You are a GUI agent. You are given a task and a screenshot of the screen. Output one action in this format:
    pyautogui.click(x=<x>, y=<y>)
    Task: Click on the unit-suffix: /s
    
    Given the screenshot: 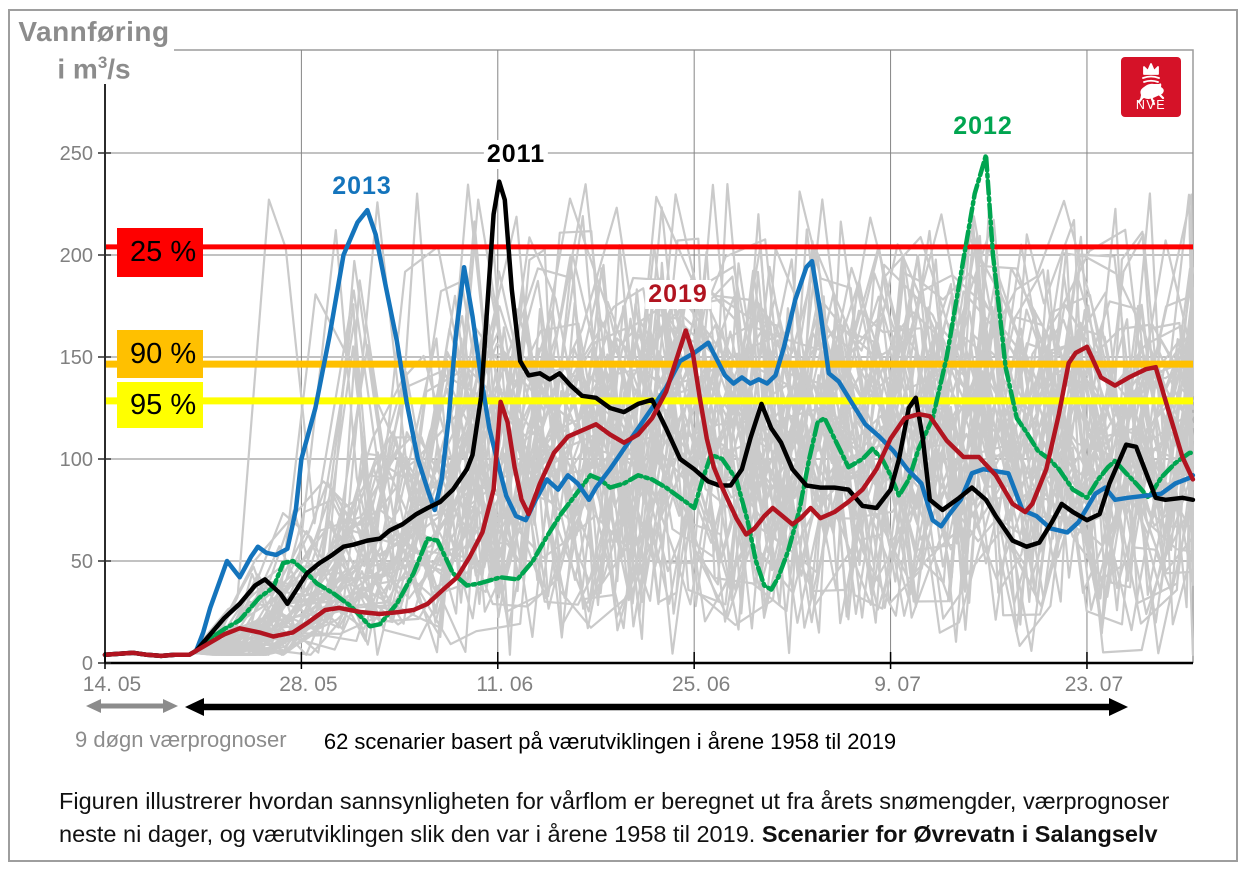 What is the action you would take?
    pyautogui.click(x=119, y=69)
    